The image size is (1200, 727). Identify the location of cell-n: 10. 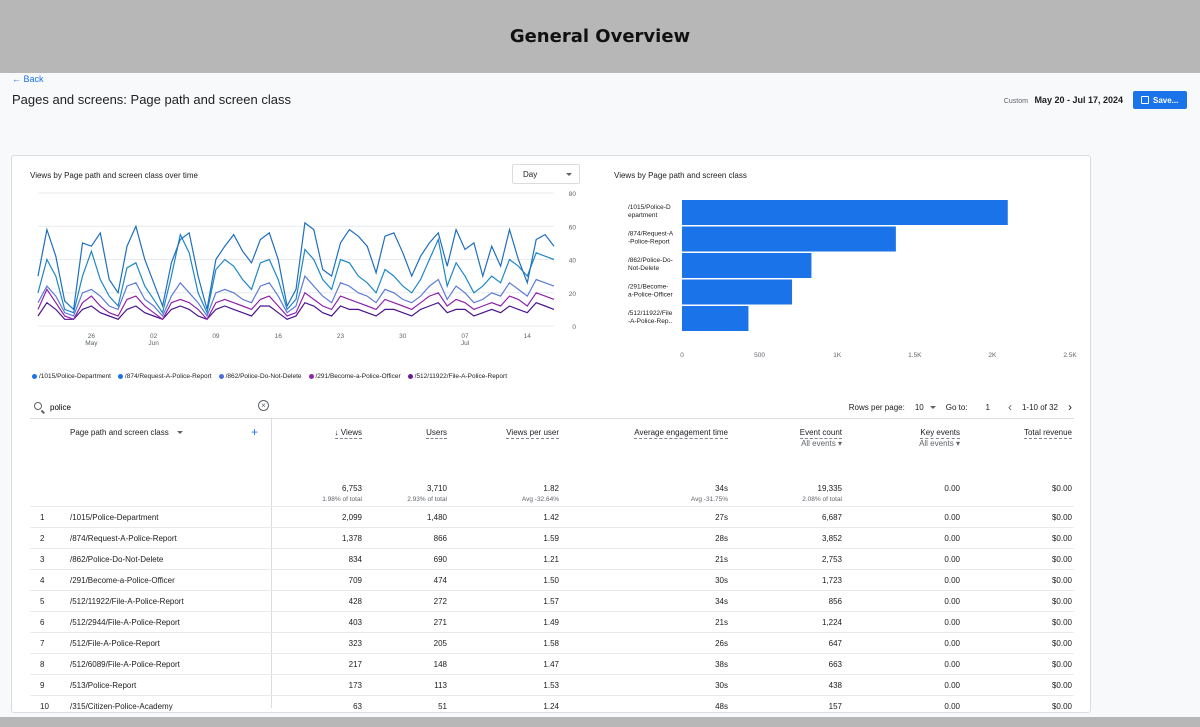
(44, 706).